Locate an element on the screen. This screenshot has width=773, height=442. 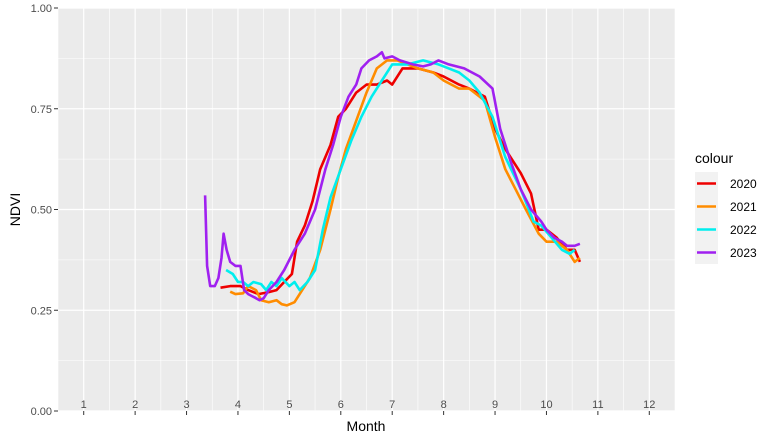
y-tick-label: 0.75 is located at coordinates (41, 110).